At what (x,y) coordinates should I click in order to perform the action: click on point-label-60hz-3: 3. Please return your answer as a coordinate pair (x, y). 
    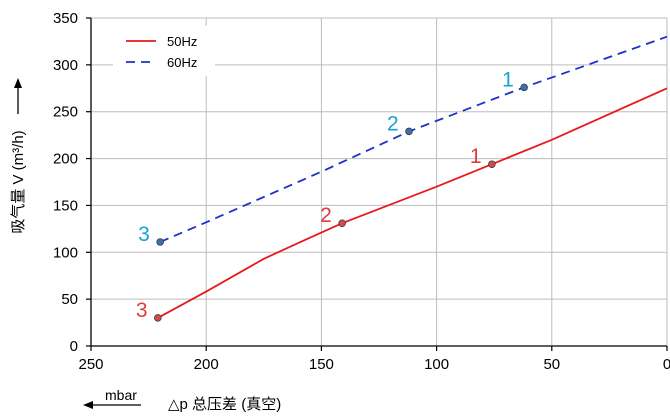
    Looking at the image, I should click on (144, 234).